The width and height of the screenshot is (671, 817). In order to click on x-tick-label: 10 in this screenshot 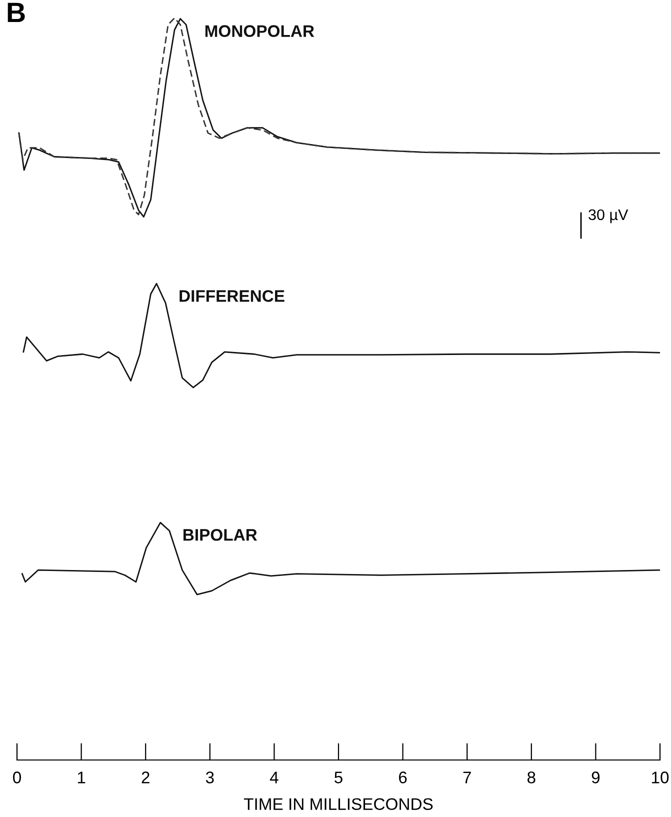, I will do `click(660, 778)`.